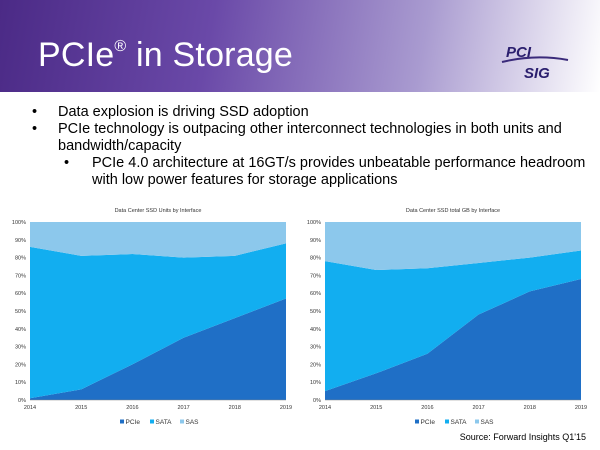 This screenshot has height=450, width=600. I want to click on units-y-tick-label: 30%, so click(20, 348).